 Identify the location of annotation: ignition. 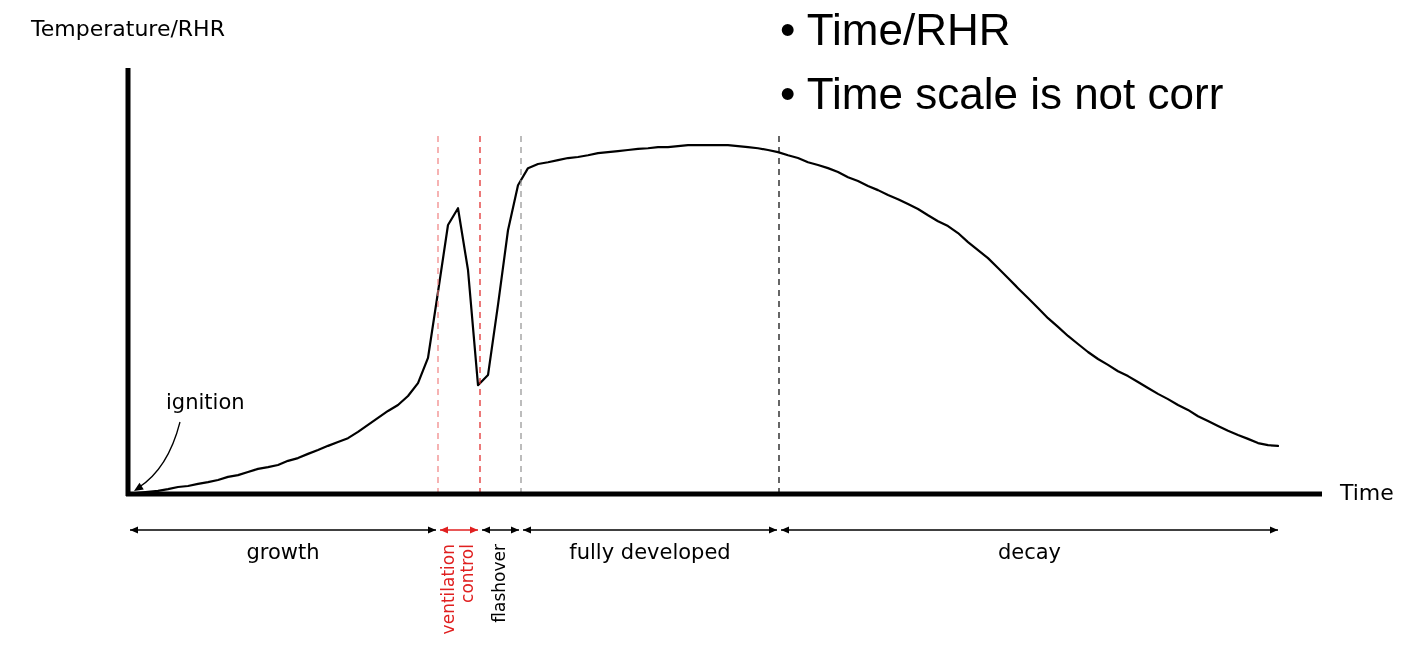
(205, 402).